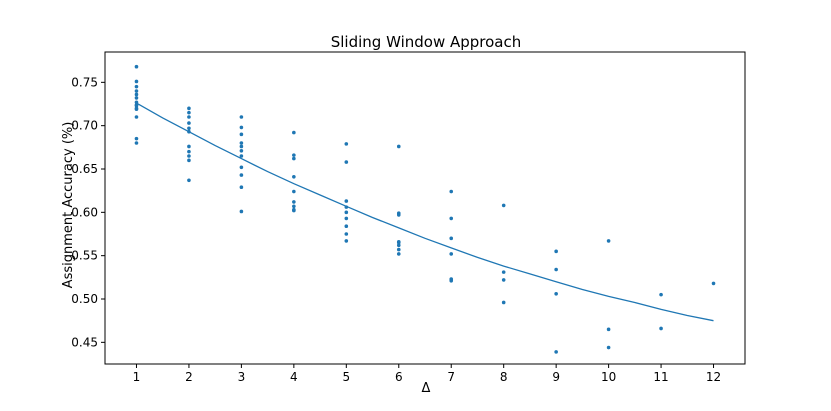 This screenshot has height=411, width=831. What do you see at coordinates (84, 256) in the screenshot?
I see `y-tick-label: 0.55` at bounding box center [84, 256].